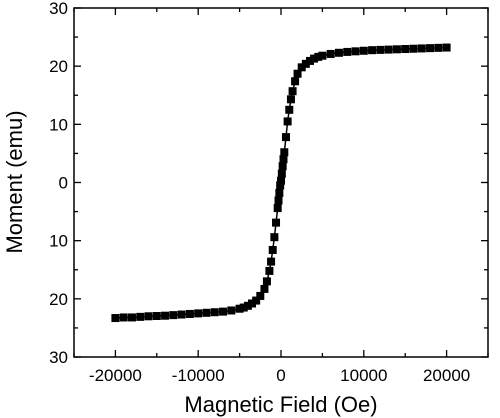 The width and height of the screenshot is (500, 418). I want to click on x-tick-label: -20000, so click(115, 375).